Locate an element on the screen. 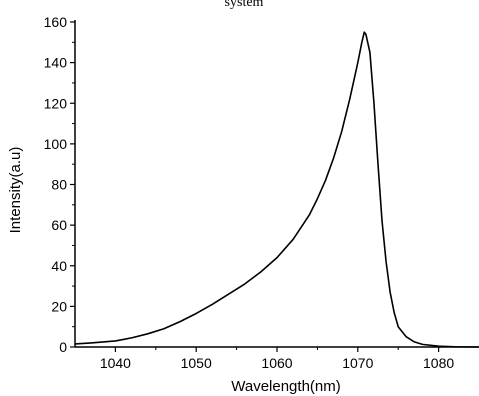  y-tick-label: 140 is located at coordinates (56, 63).